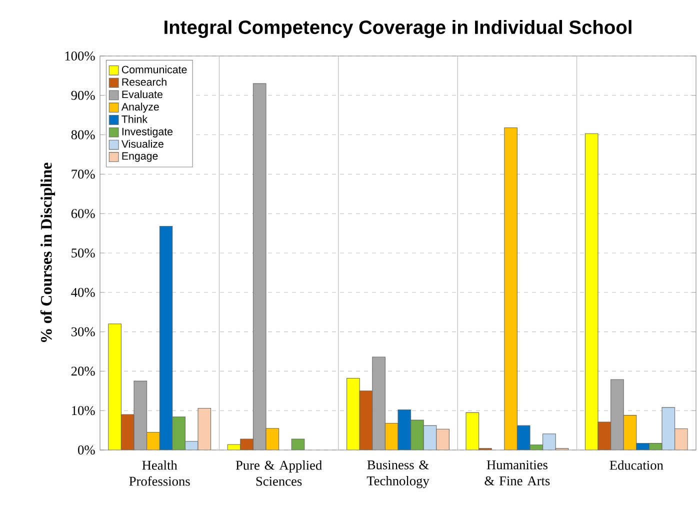 Image resolution: width=698 pixels, height=510 pixels. I want to click on x-tick-label: Education, so click(637, 465).